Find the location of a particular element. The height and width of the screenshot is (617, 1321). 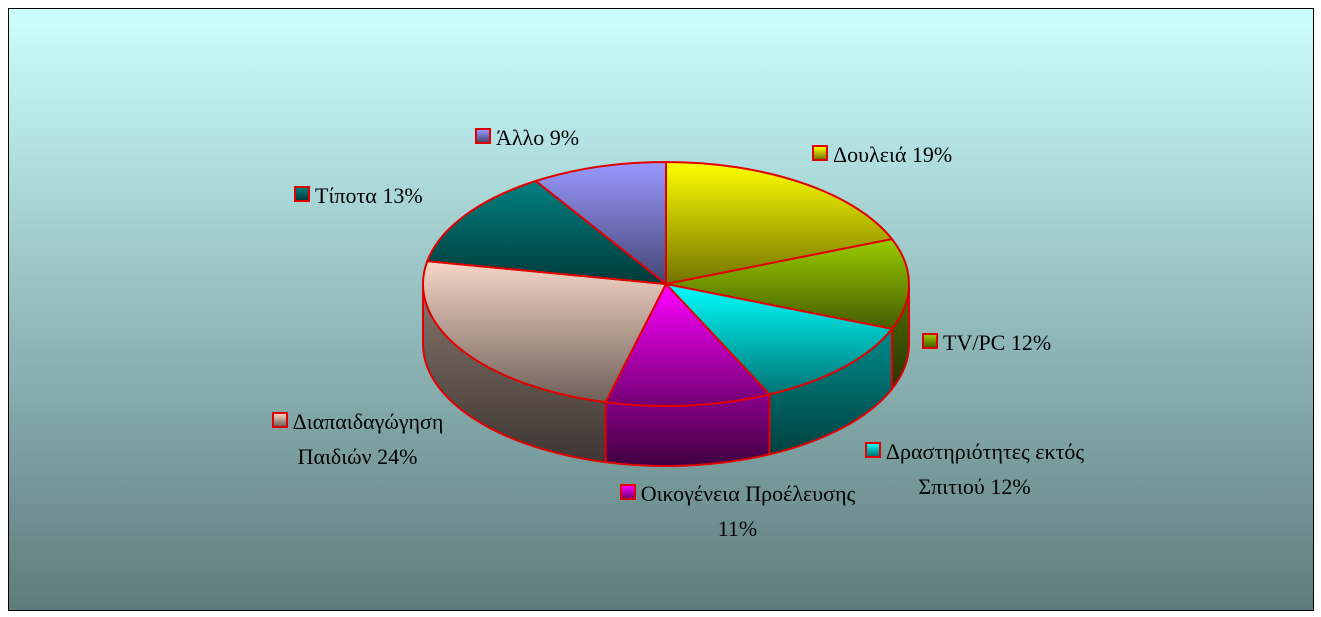

data-label: Διαπαιδαγώγηση Παιδιών 24% is located at coordinates (357, 439).